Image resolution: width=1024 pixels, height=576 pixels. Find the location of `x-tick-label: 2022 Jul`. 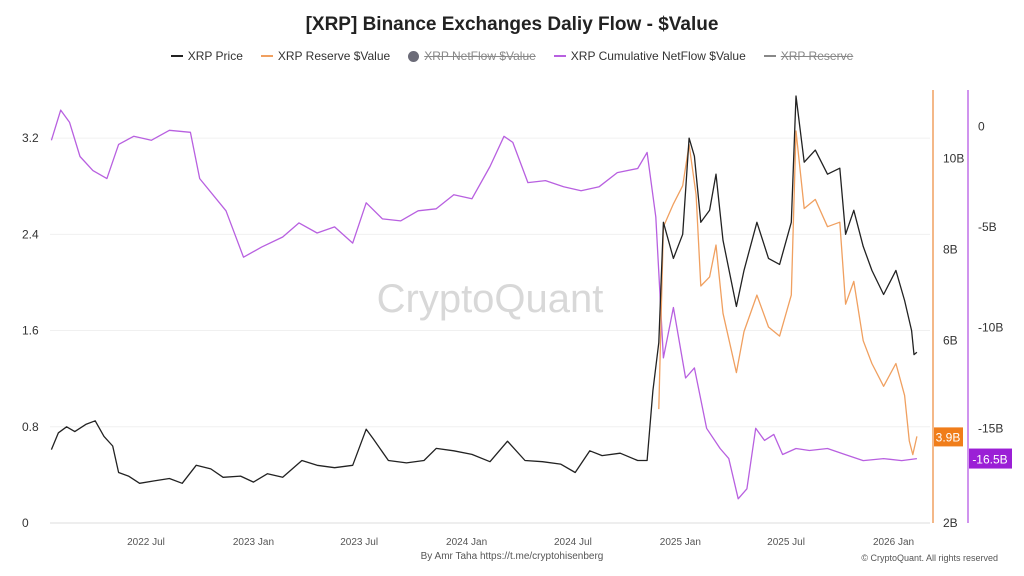

x-tick-label: 2022 Jul is located at coordinates (146, 542).